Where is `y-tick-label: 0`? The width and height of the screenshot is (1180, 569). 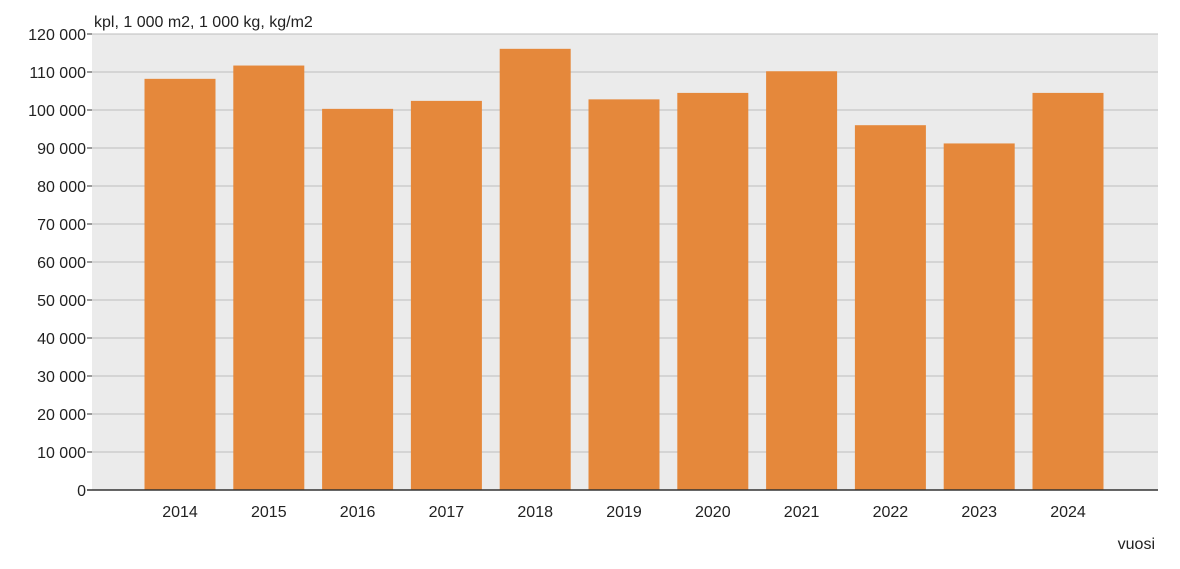
y-tick-label: 0 is located at coordinates (81, 491).